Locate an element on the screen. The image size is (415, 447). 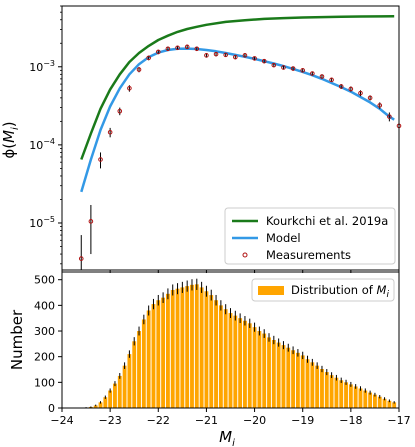
top-y-tick-label: 10⁻⁴ is located at coordinates (42, 144).